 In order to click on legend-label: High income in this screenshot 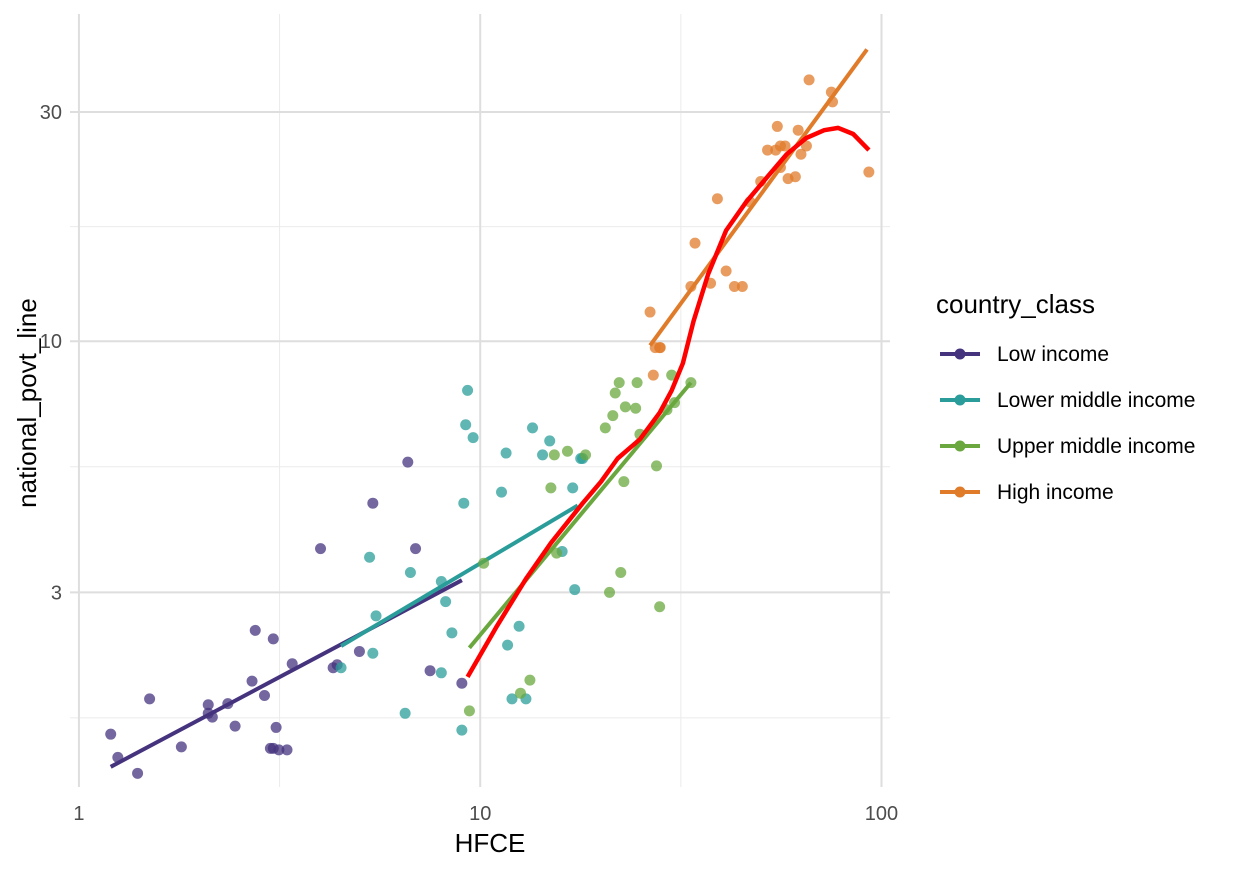, I will do `click(1055, 492)`.